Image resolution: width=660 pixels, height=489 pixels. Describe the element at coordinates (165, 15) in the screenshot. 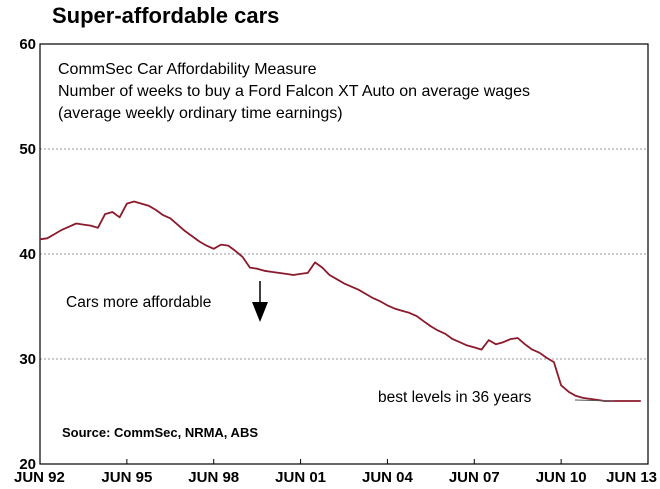

I see `chart-title: Super-affordable cars` at that location.